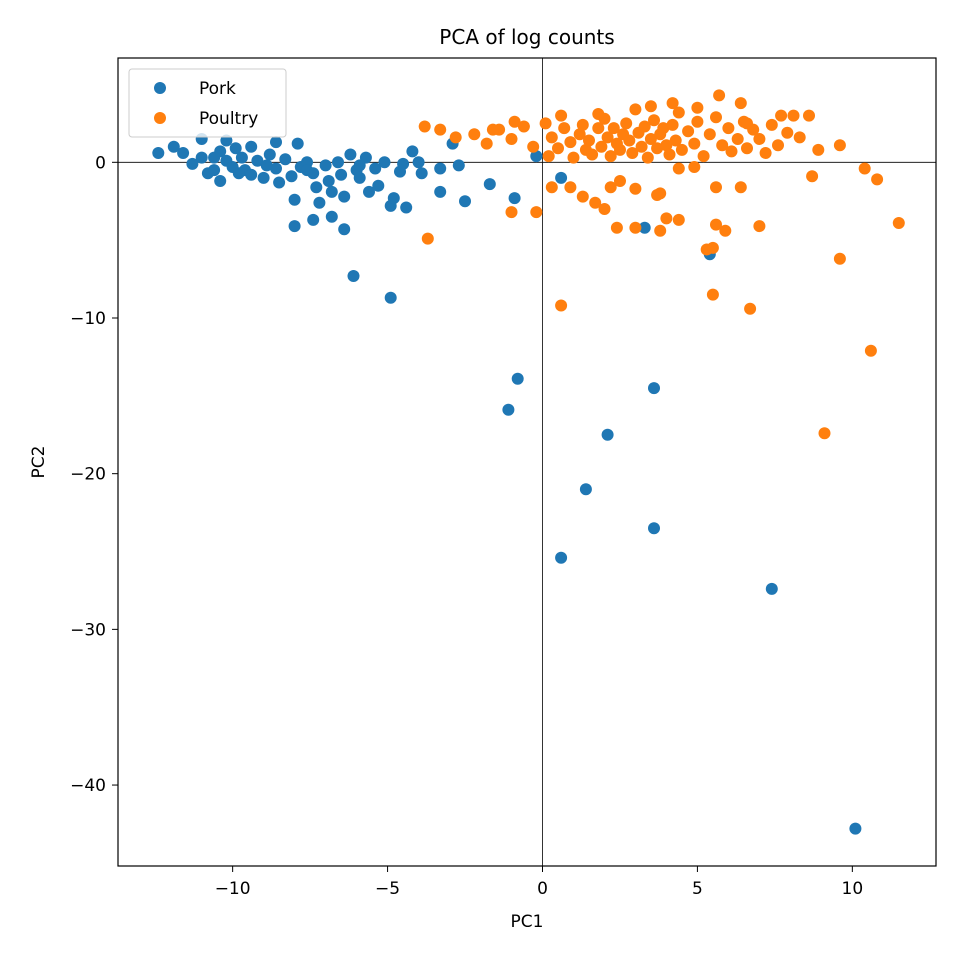 The image size is (960, 960). I want to click on x-tick-label: 10, so click(853, 889).